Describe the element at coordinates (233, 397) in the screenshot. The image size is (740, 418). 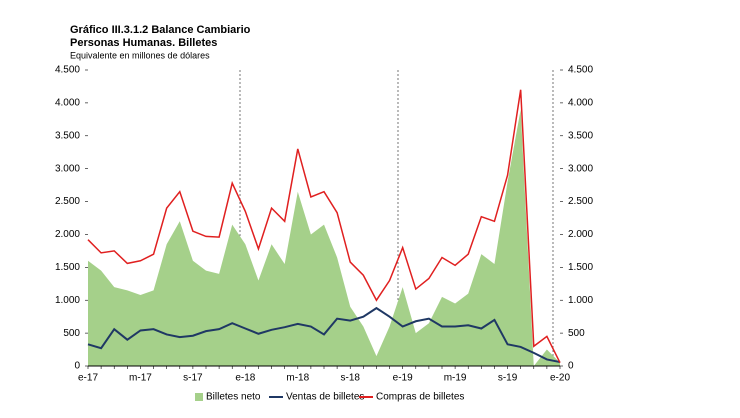
I see `legend-label: Billetes neto` at that location.